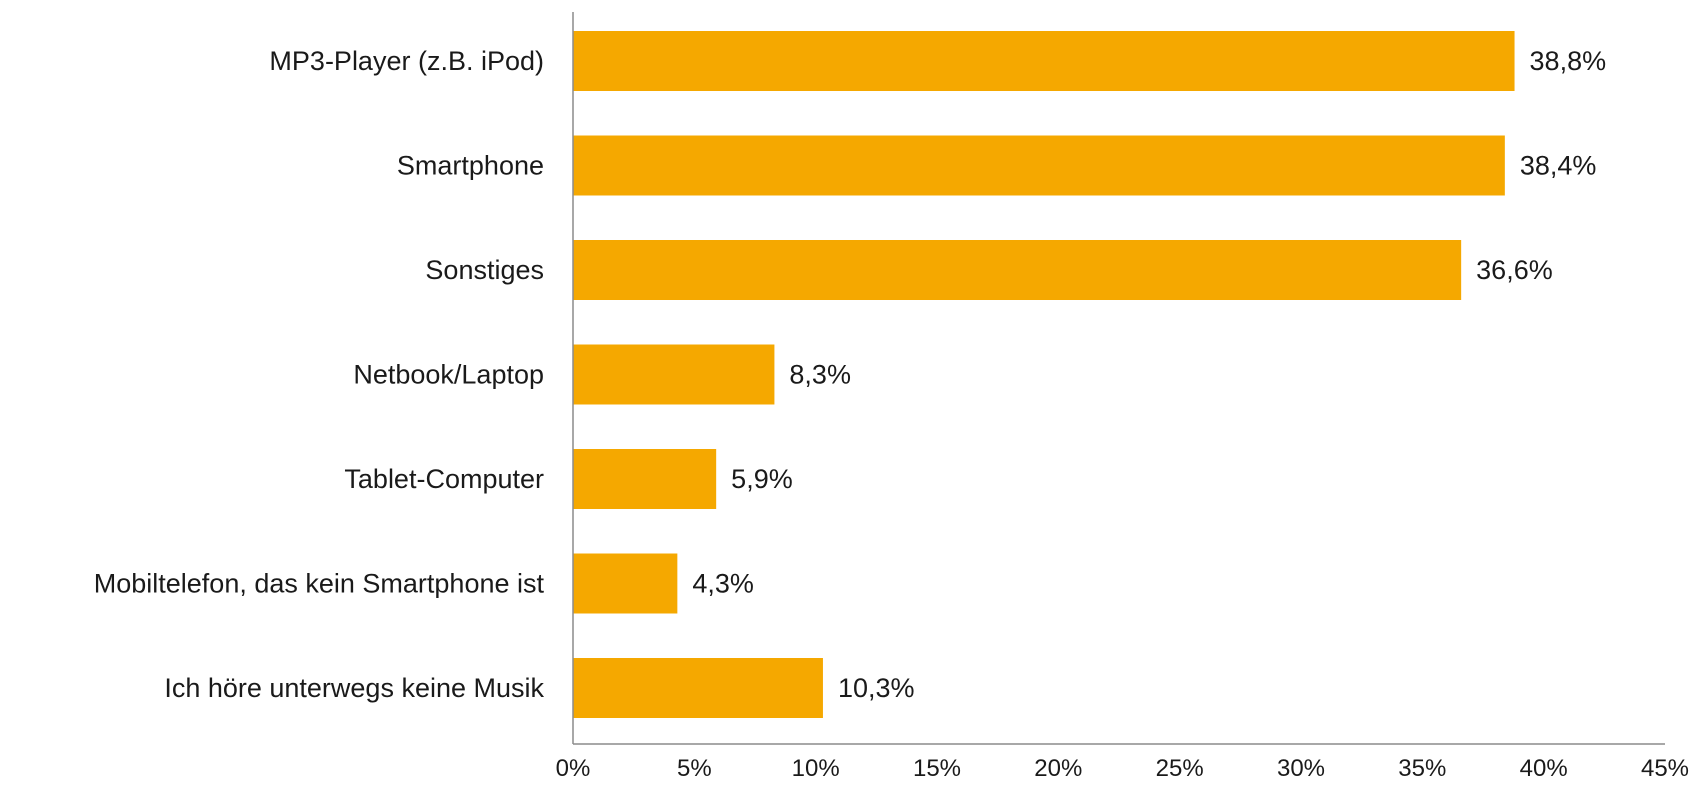 This screenshot has width=1703, height=789. Describe the element at coordinates (1058, 768) in the screenshot. I see `x-tick-label: 20%` at that location.